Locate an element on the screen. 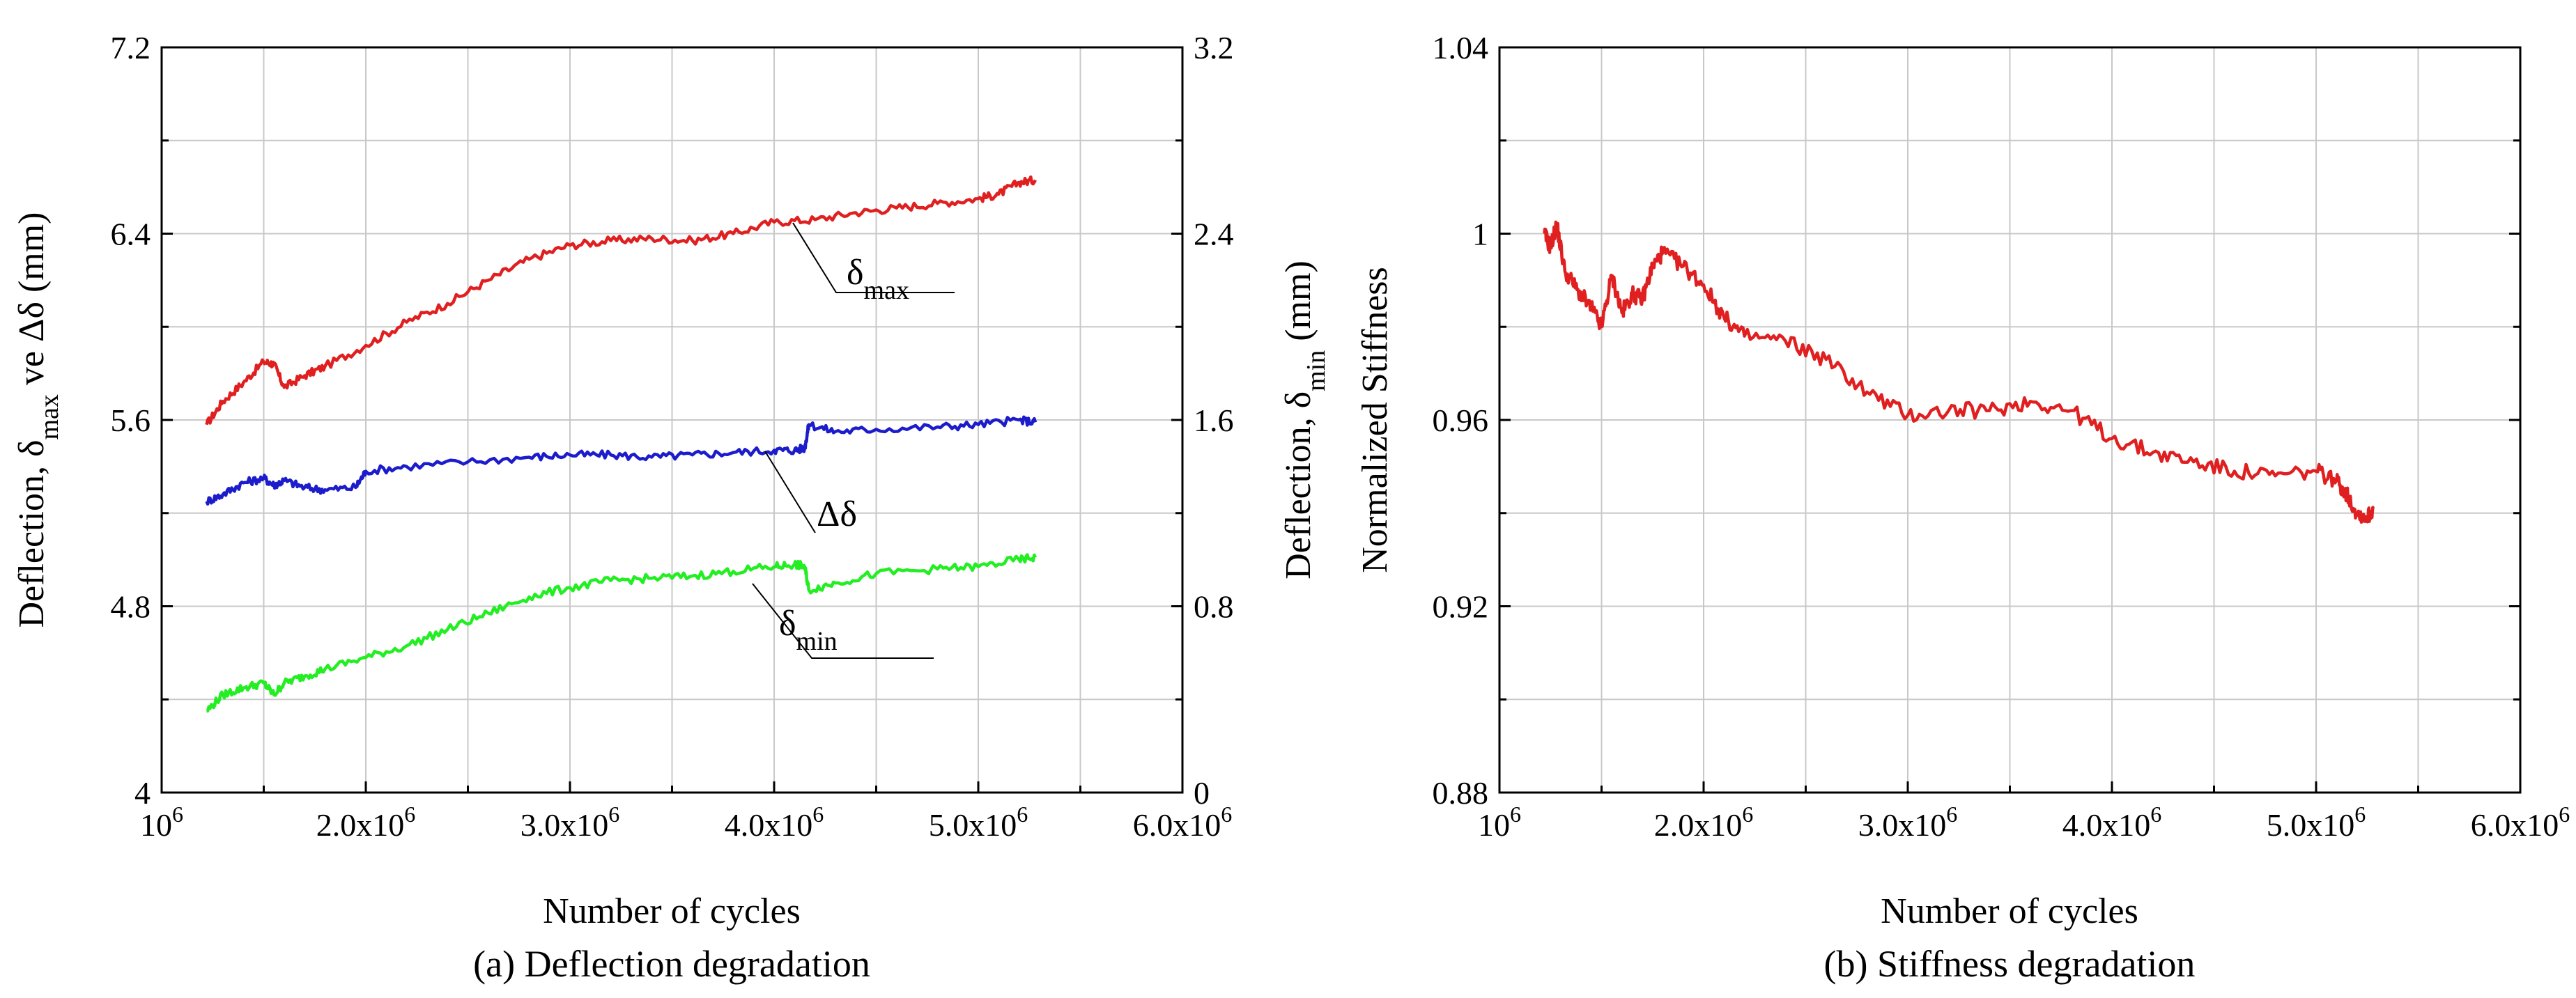  y-tick-label: 1 is located at coordinates (1480, 234).